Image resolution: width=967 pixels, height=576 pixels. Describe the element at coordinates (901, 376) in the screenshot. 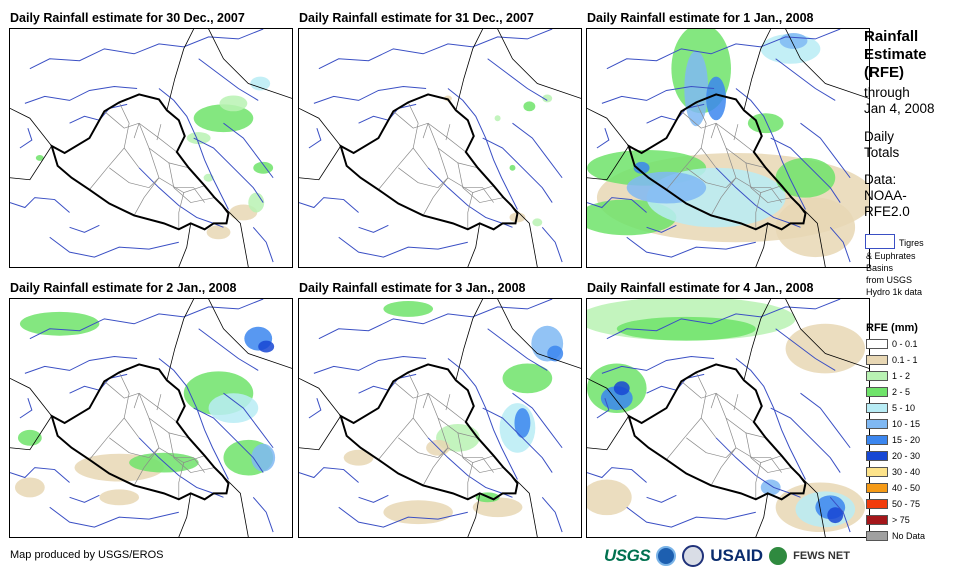

I see `rfe-class-label: 1 - 2` at that location.